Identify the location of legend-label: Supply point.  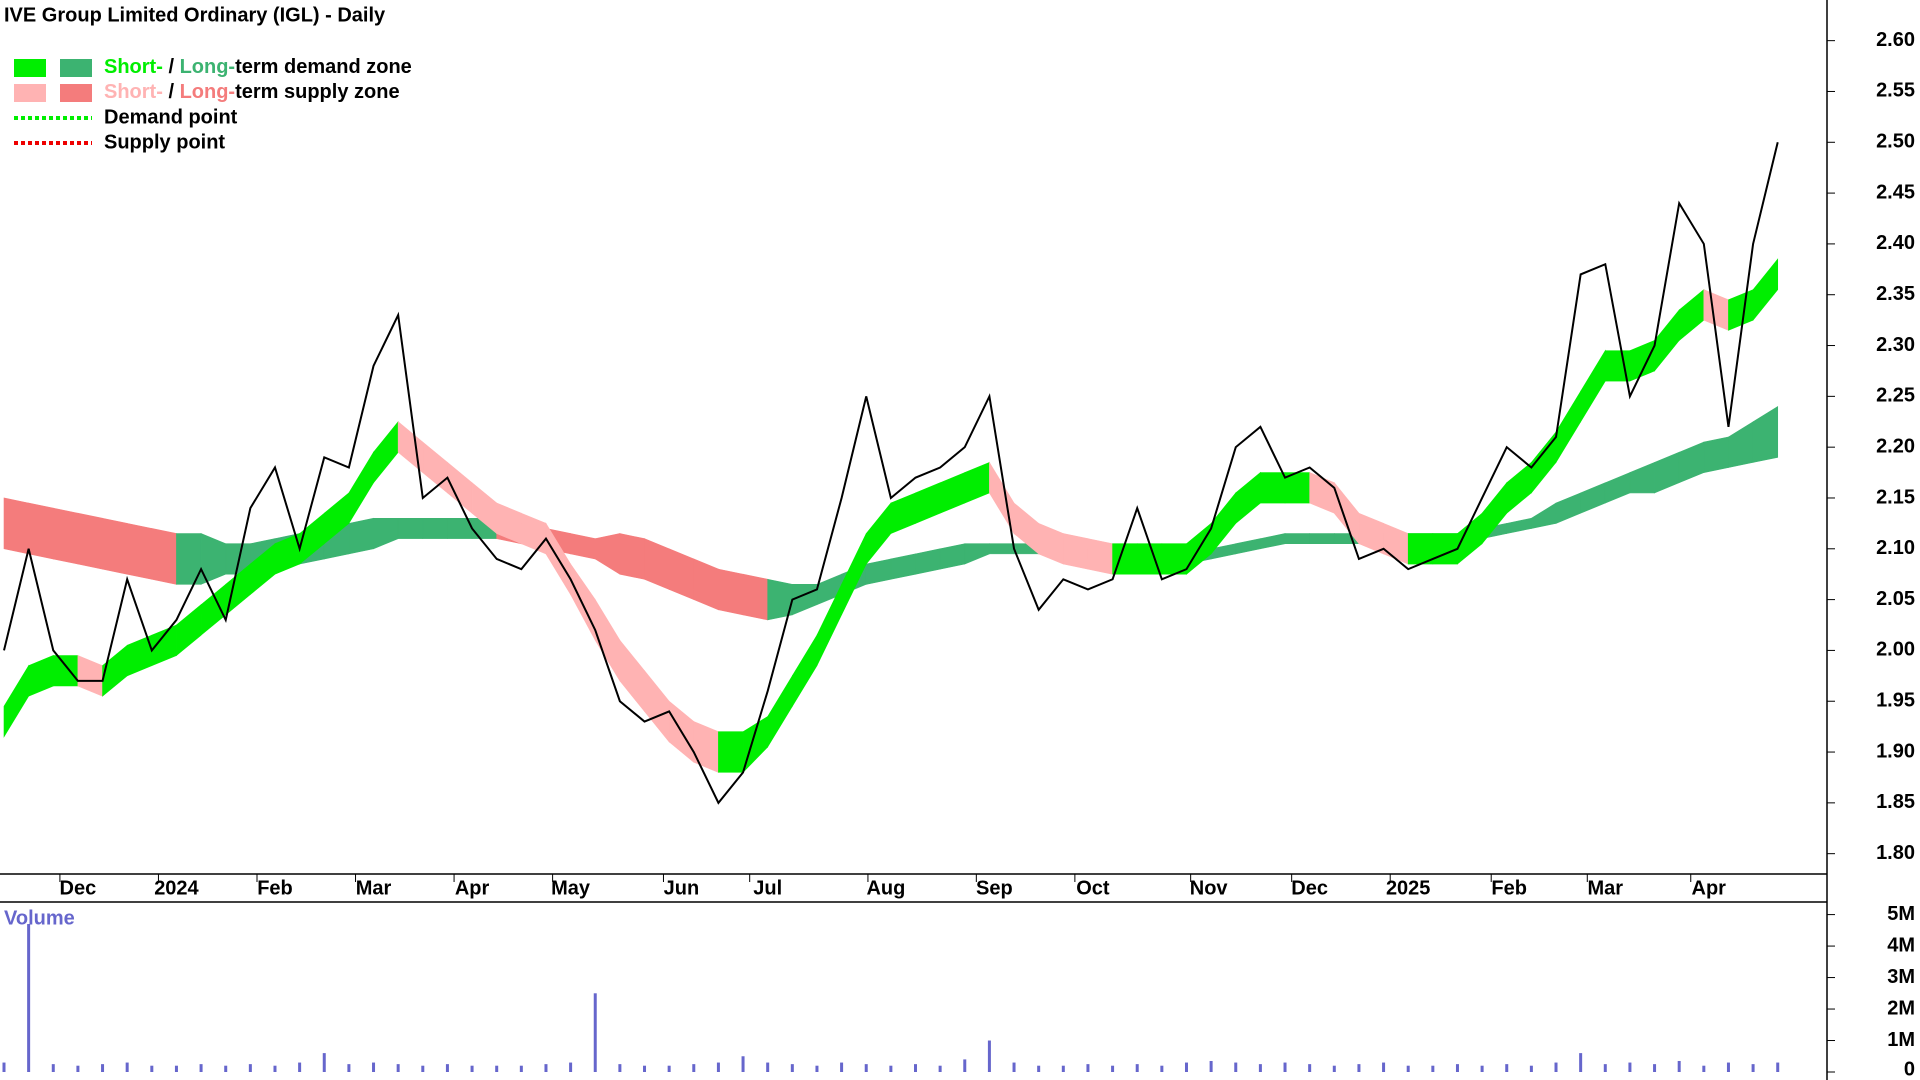
(164, 142).